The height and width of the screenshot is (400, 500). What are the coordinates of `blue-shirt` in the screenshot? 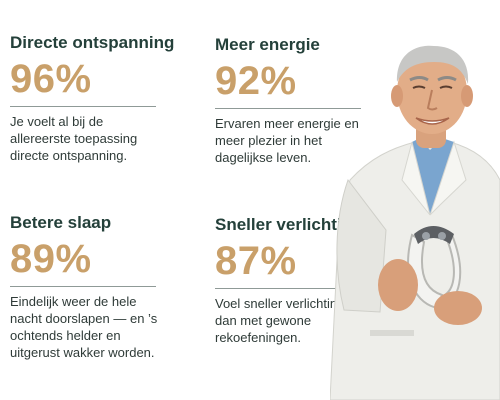 It's located at (433, 176).